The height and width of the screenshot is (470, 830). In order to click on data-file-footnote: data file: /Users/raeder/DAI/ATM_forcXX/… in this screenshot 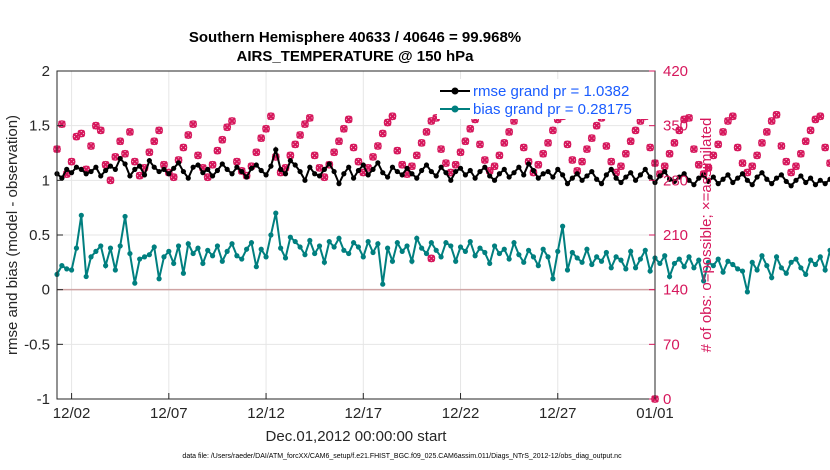, I will do `click(402, 456)`.